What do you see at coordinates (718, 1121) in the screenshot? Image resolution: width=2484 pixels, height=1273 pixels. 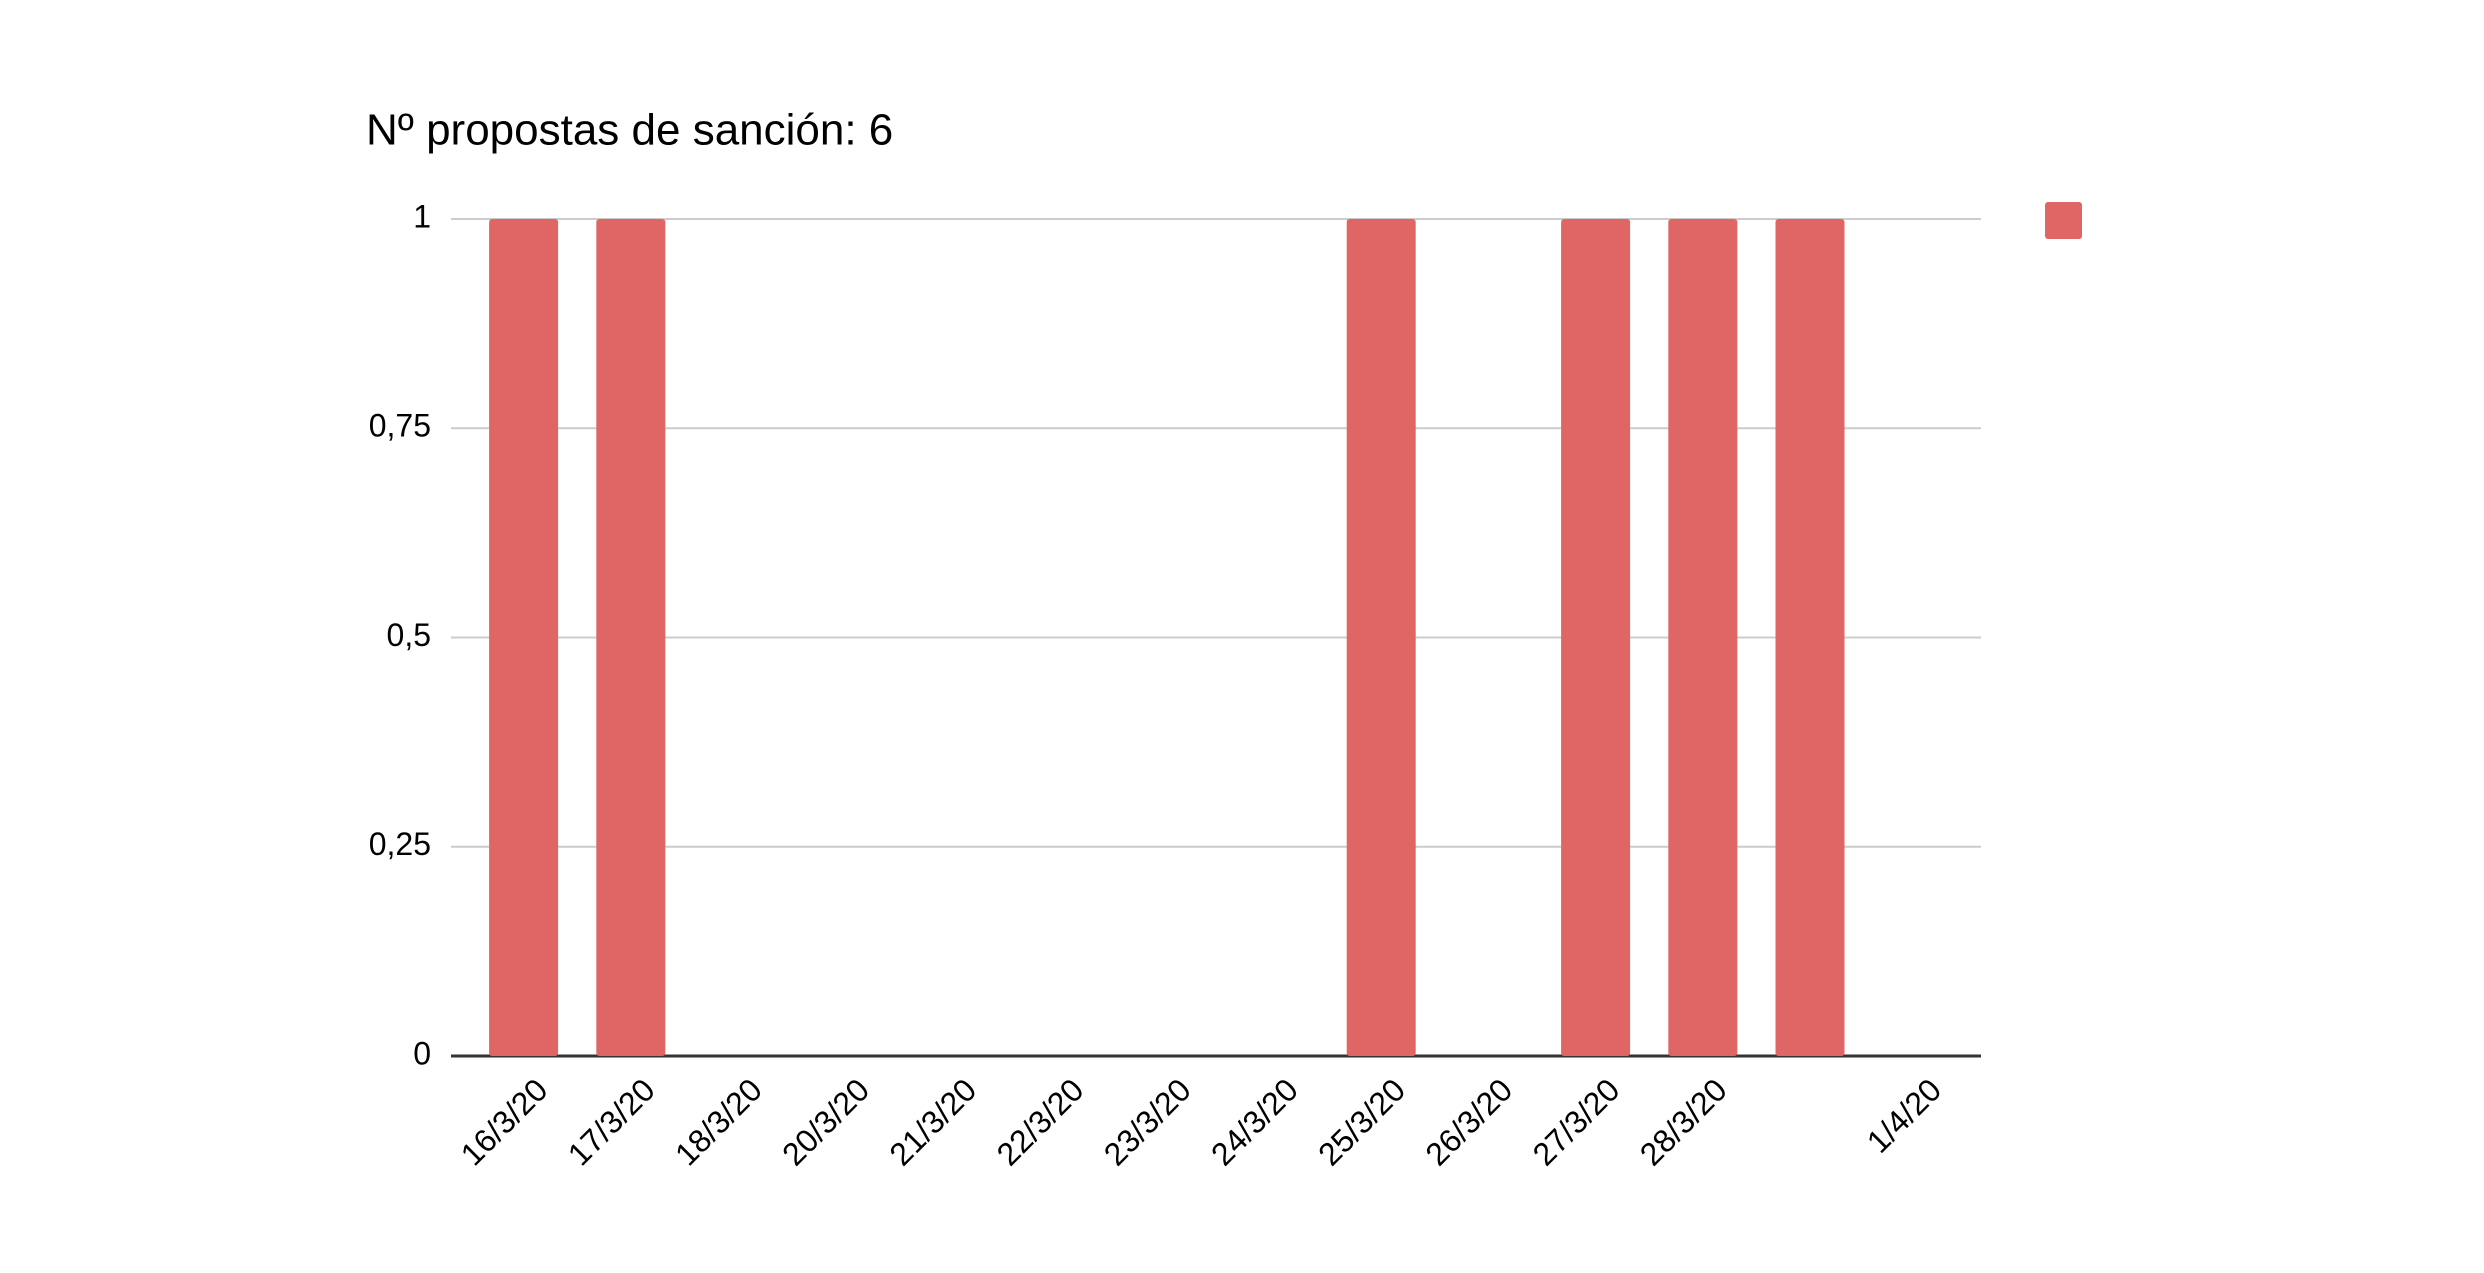 I see `x-tick-label: 18/3/20` at bounding box center [718, 1121].